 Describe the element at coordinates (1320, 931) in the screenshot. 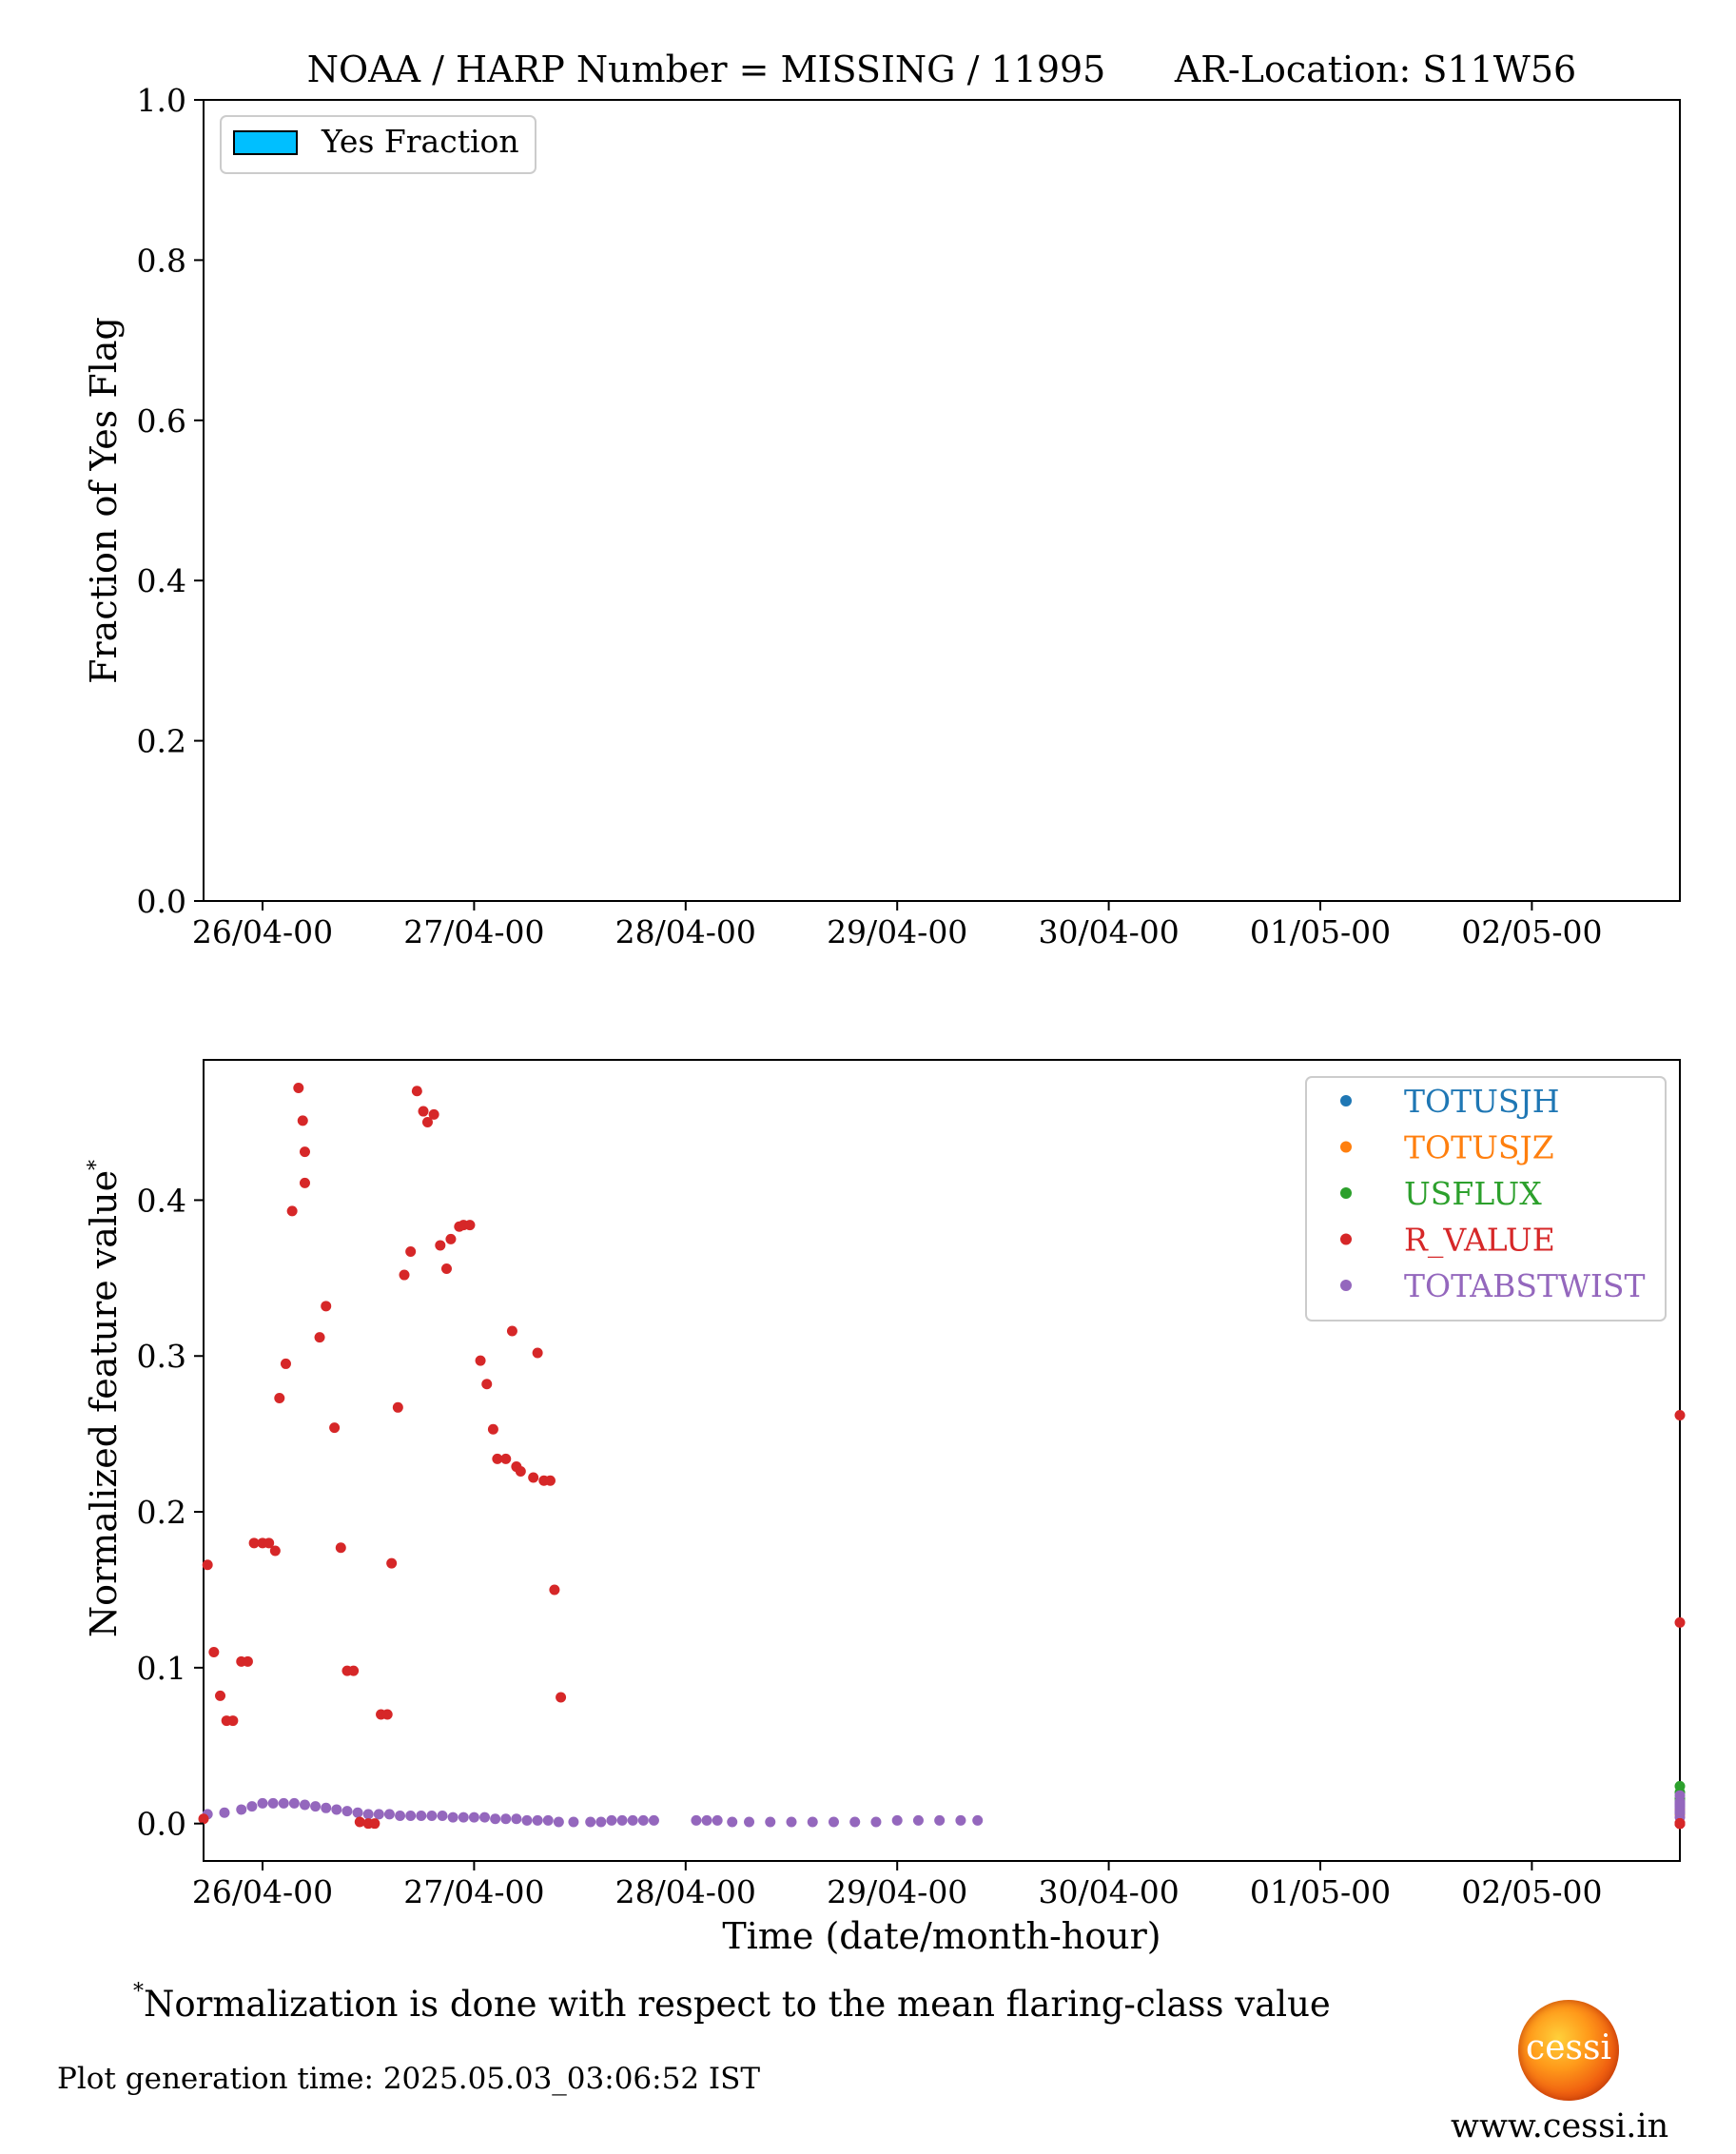

I see `top-x-tick-label: 01/05-00` at that location.